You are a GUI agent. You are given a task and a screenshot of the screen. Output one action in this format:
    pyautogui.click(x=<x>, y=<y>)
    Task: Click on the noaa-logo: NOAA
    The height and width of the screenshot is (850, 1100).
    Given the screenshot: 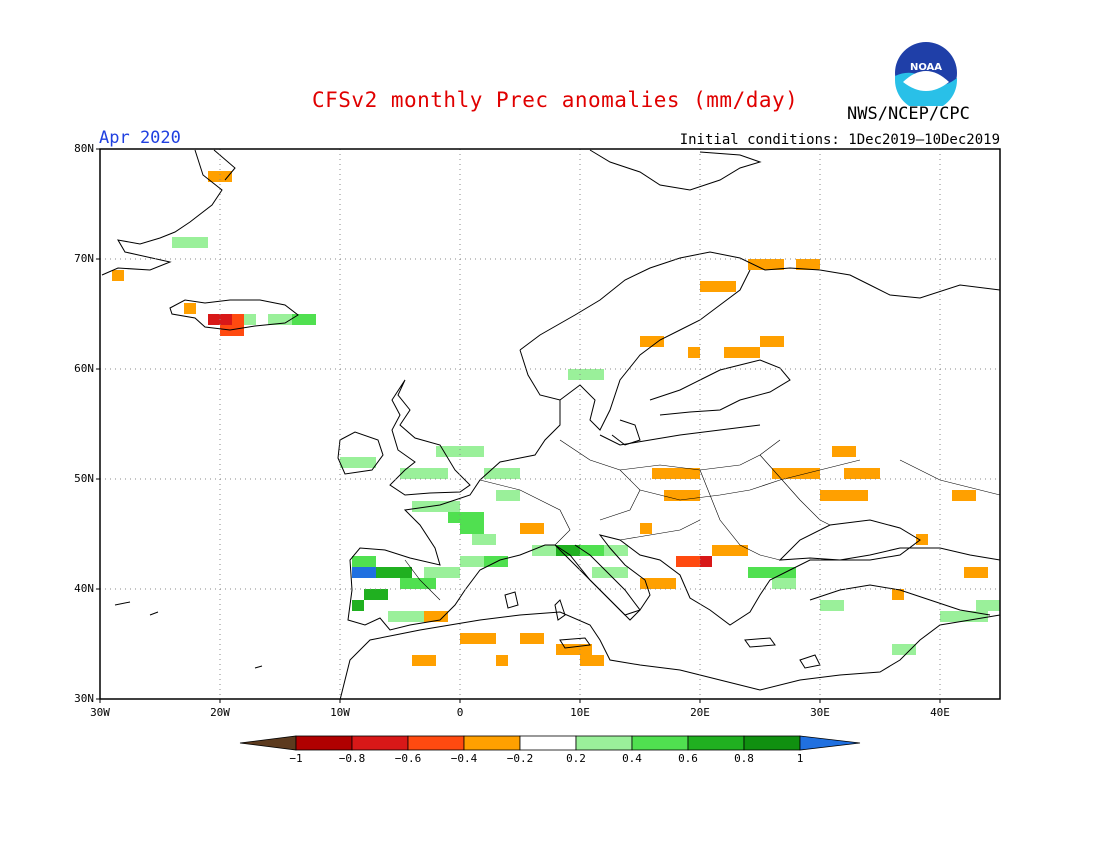 What is the action you would take?
    pyautogui.click(x=926, y=75)
    